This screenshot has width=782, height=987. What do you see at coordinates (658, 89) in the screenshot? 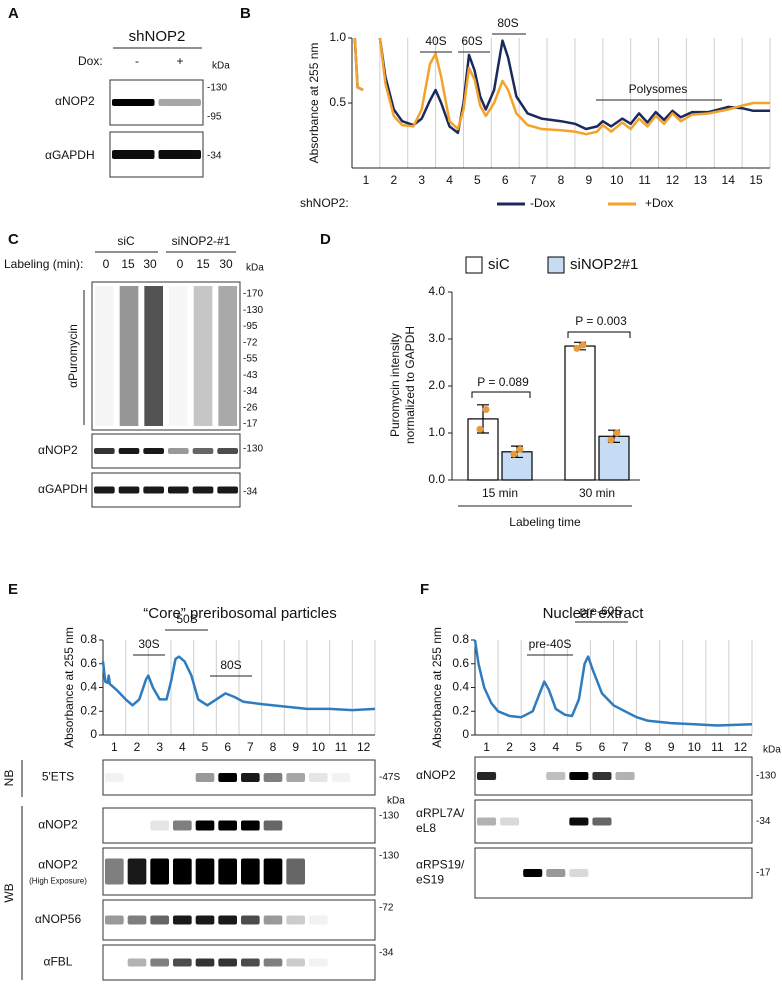
I see `peak-label: Polysomes` at bounding box center [658, 89].